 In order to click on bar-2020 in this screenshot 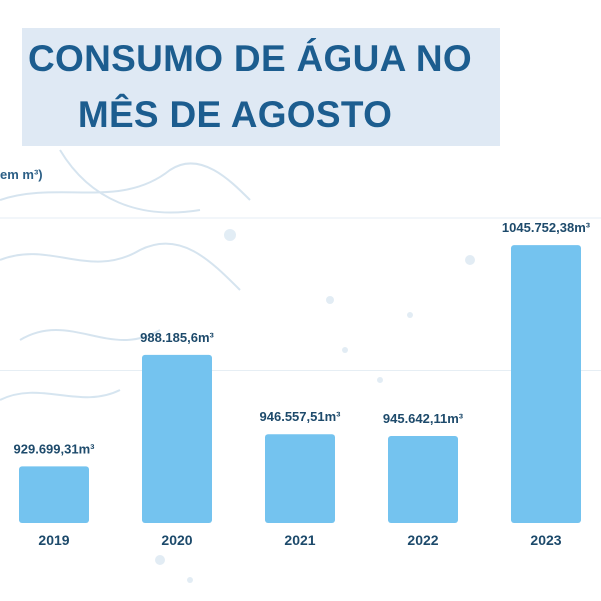, I will do `click(177, 438)`.